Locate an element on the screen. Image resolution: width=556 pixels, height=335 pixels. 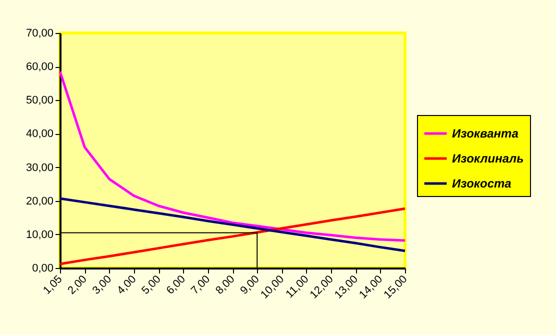
y-tick-label: 40,00 is located at coordinates (40, 134).